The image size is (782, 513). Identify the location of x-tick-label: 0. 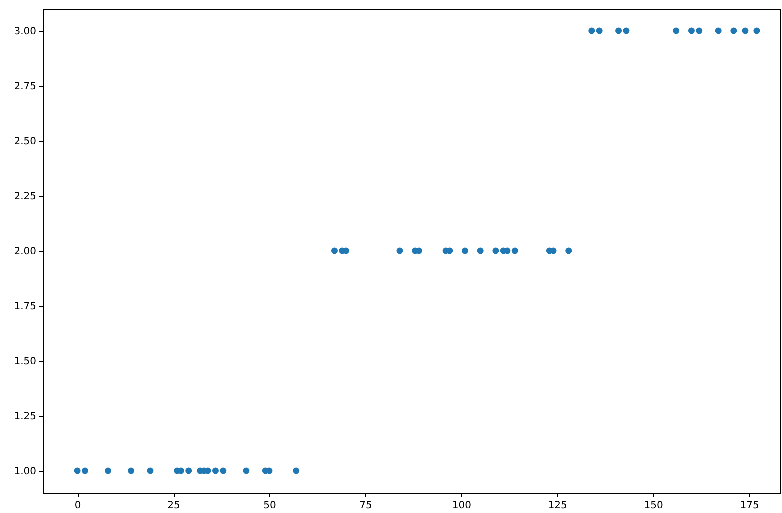
(78, 506).